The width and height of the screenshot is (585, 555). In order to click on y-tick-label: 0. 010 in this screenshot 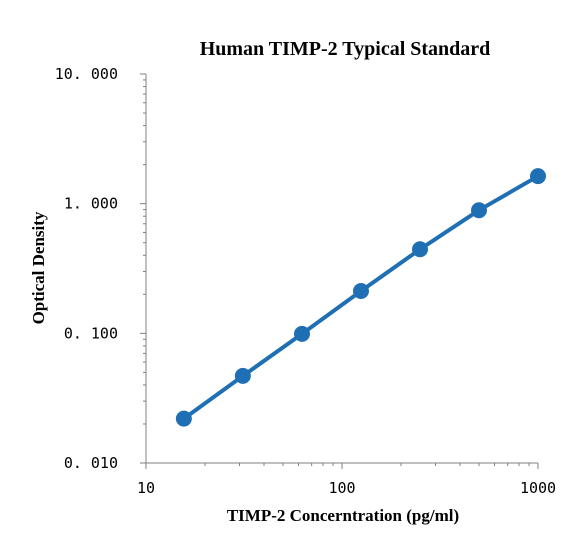, I will do `click(91, 463)`.